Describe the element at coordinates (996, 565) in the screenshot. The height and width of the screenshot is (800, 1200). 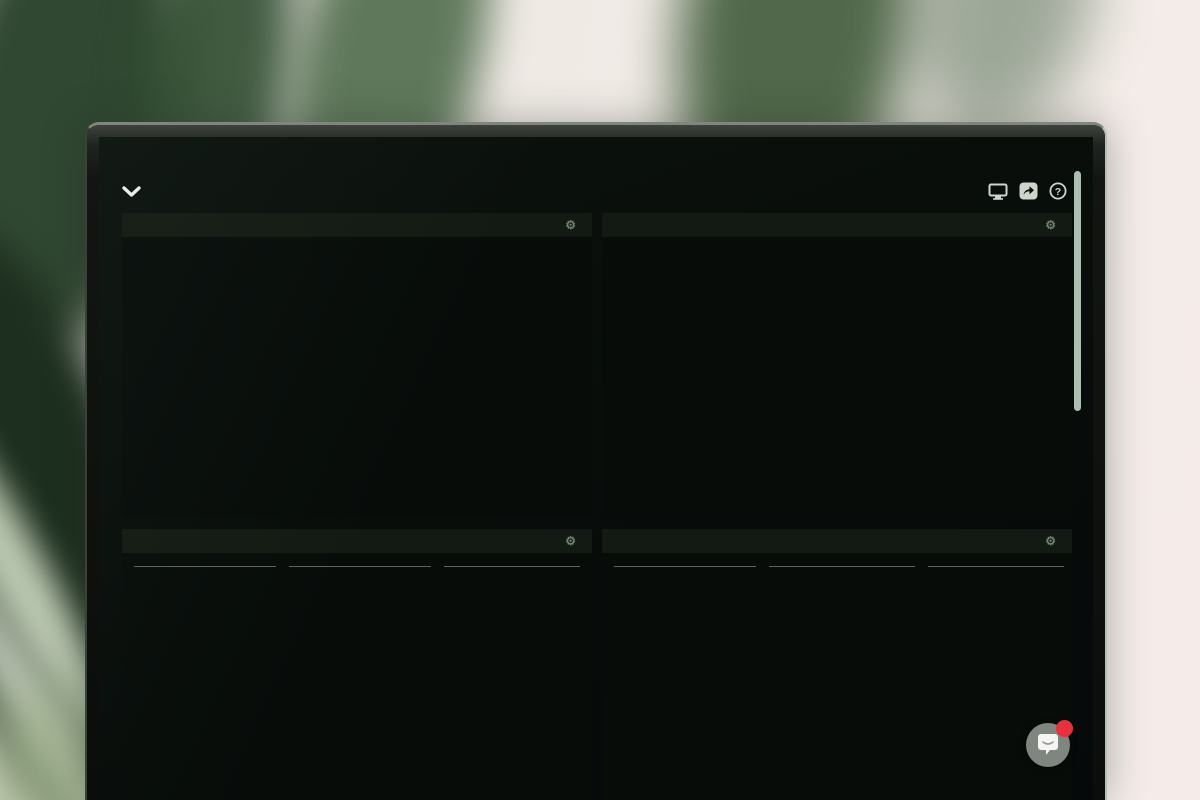
I see `metric-pvs-per-session` at that location.